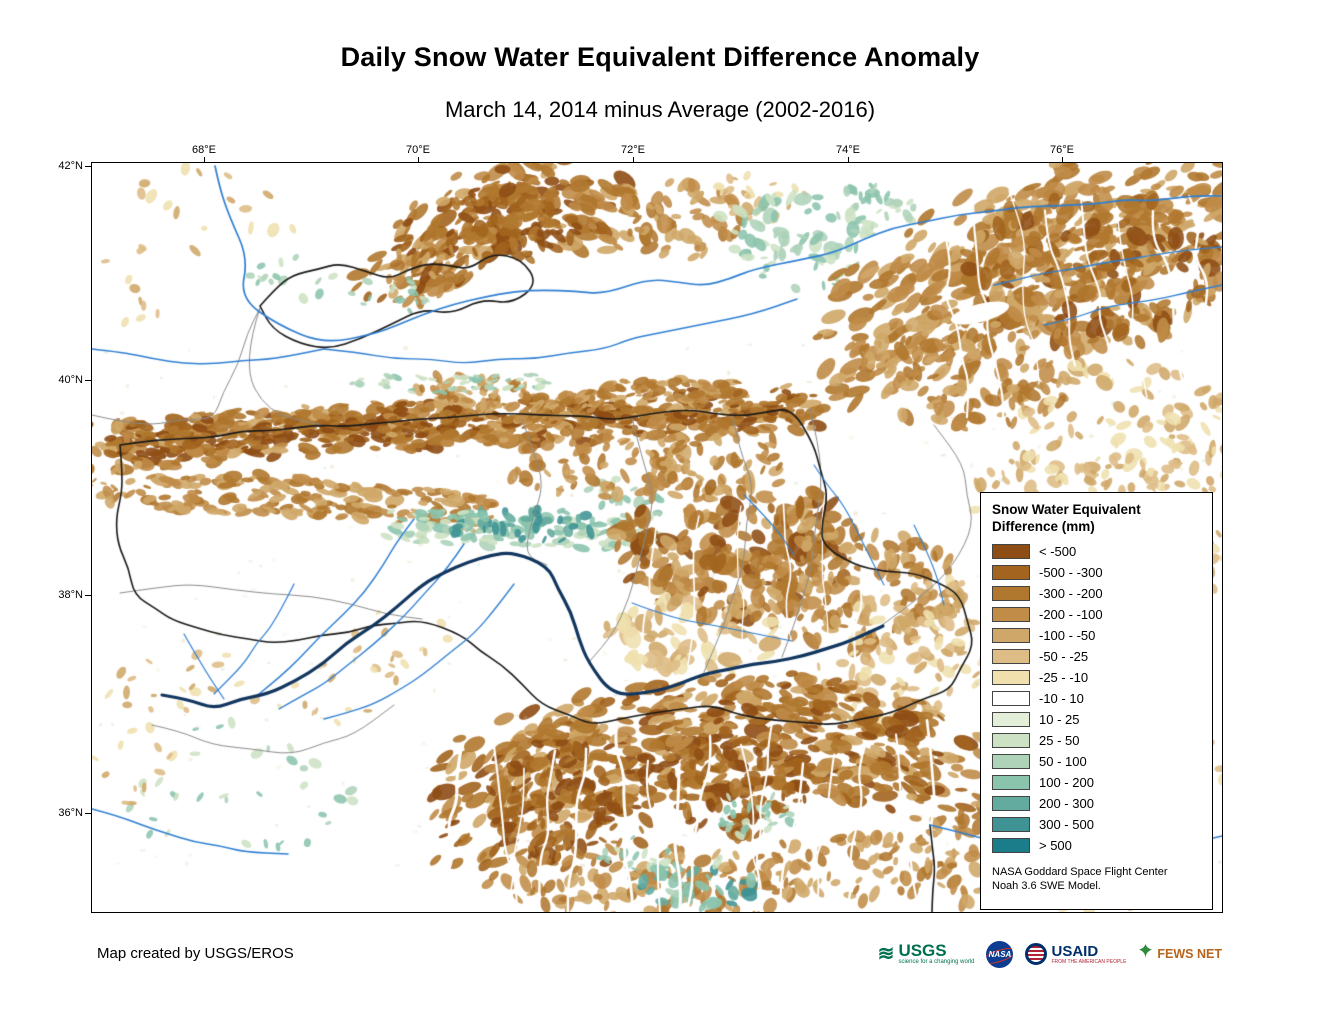  I want to click on legend-row: -10 - 10, so click(1096, 698).